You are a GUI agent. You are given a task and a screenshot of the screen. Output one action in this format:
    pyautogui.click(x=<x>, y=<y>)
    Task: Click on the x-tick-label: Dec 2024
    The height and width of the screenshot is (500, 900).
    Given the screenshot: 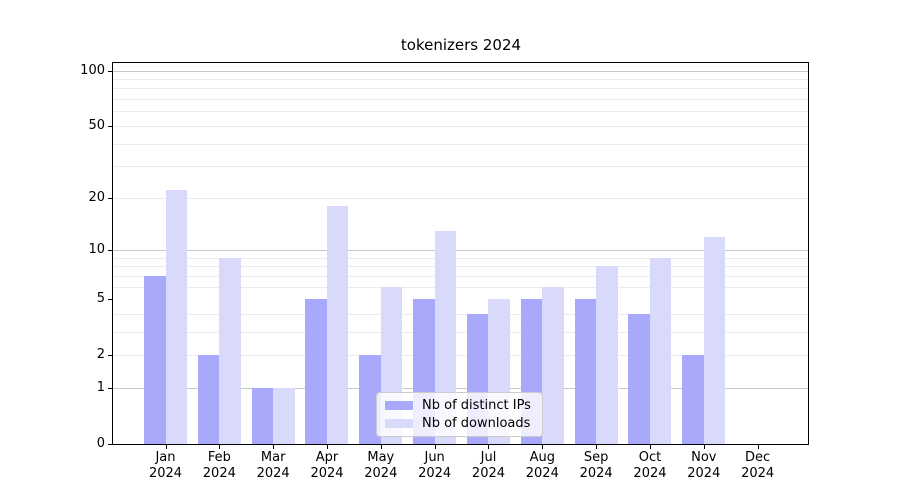 What is the action you would take?
    pyautogui.click(x=758, y=466)
    